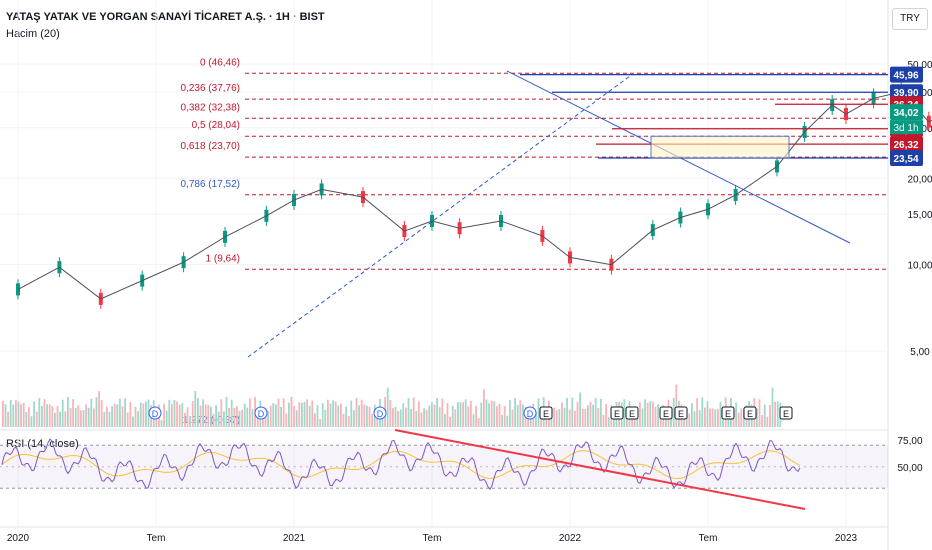 Image resolution: width=932 pixels, height=550 pixels. I want to click on x-tick-label: 2021, so click(294, 538).